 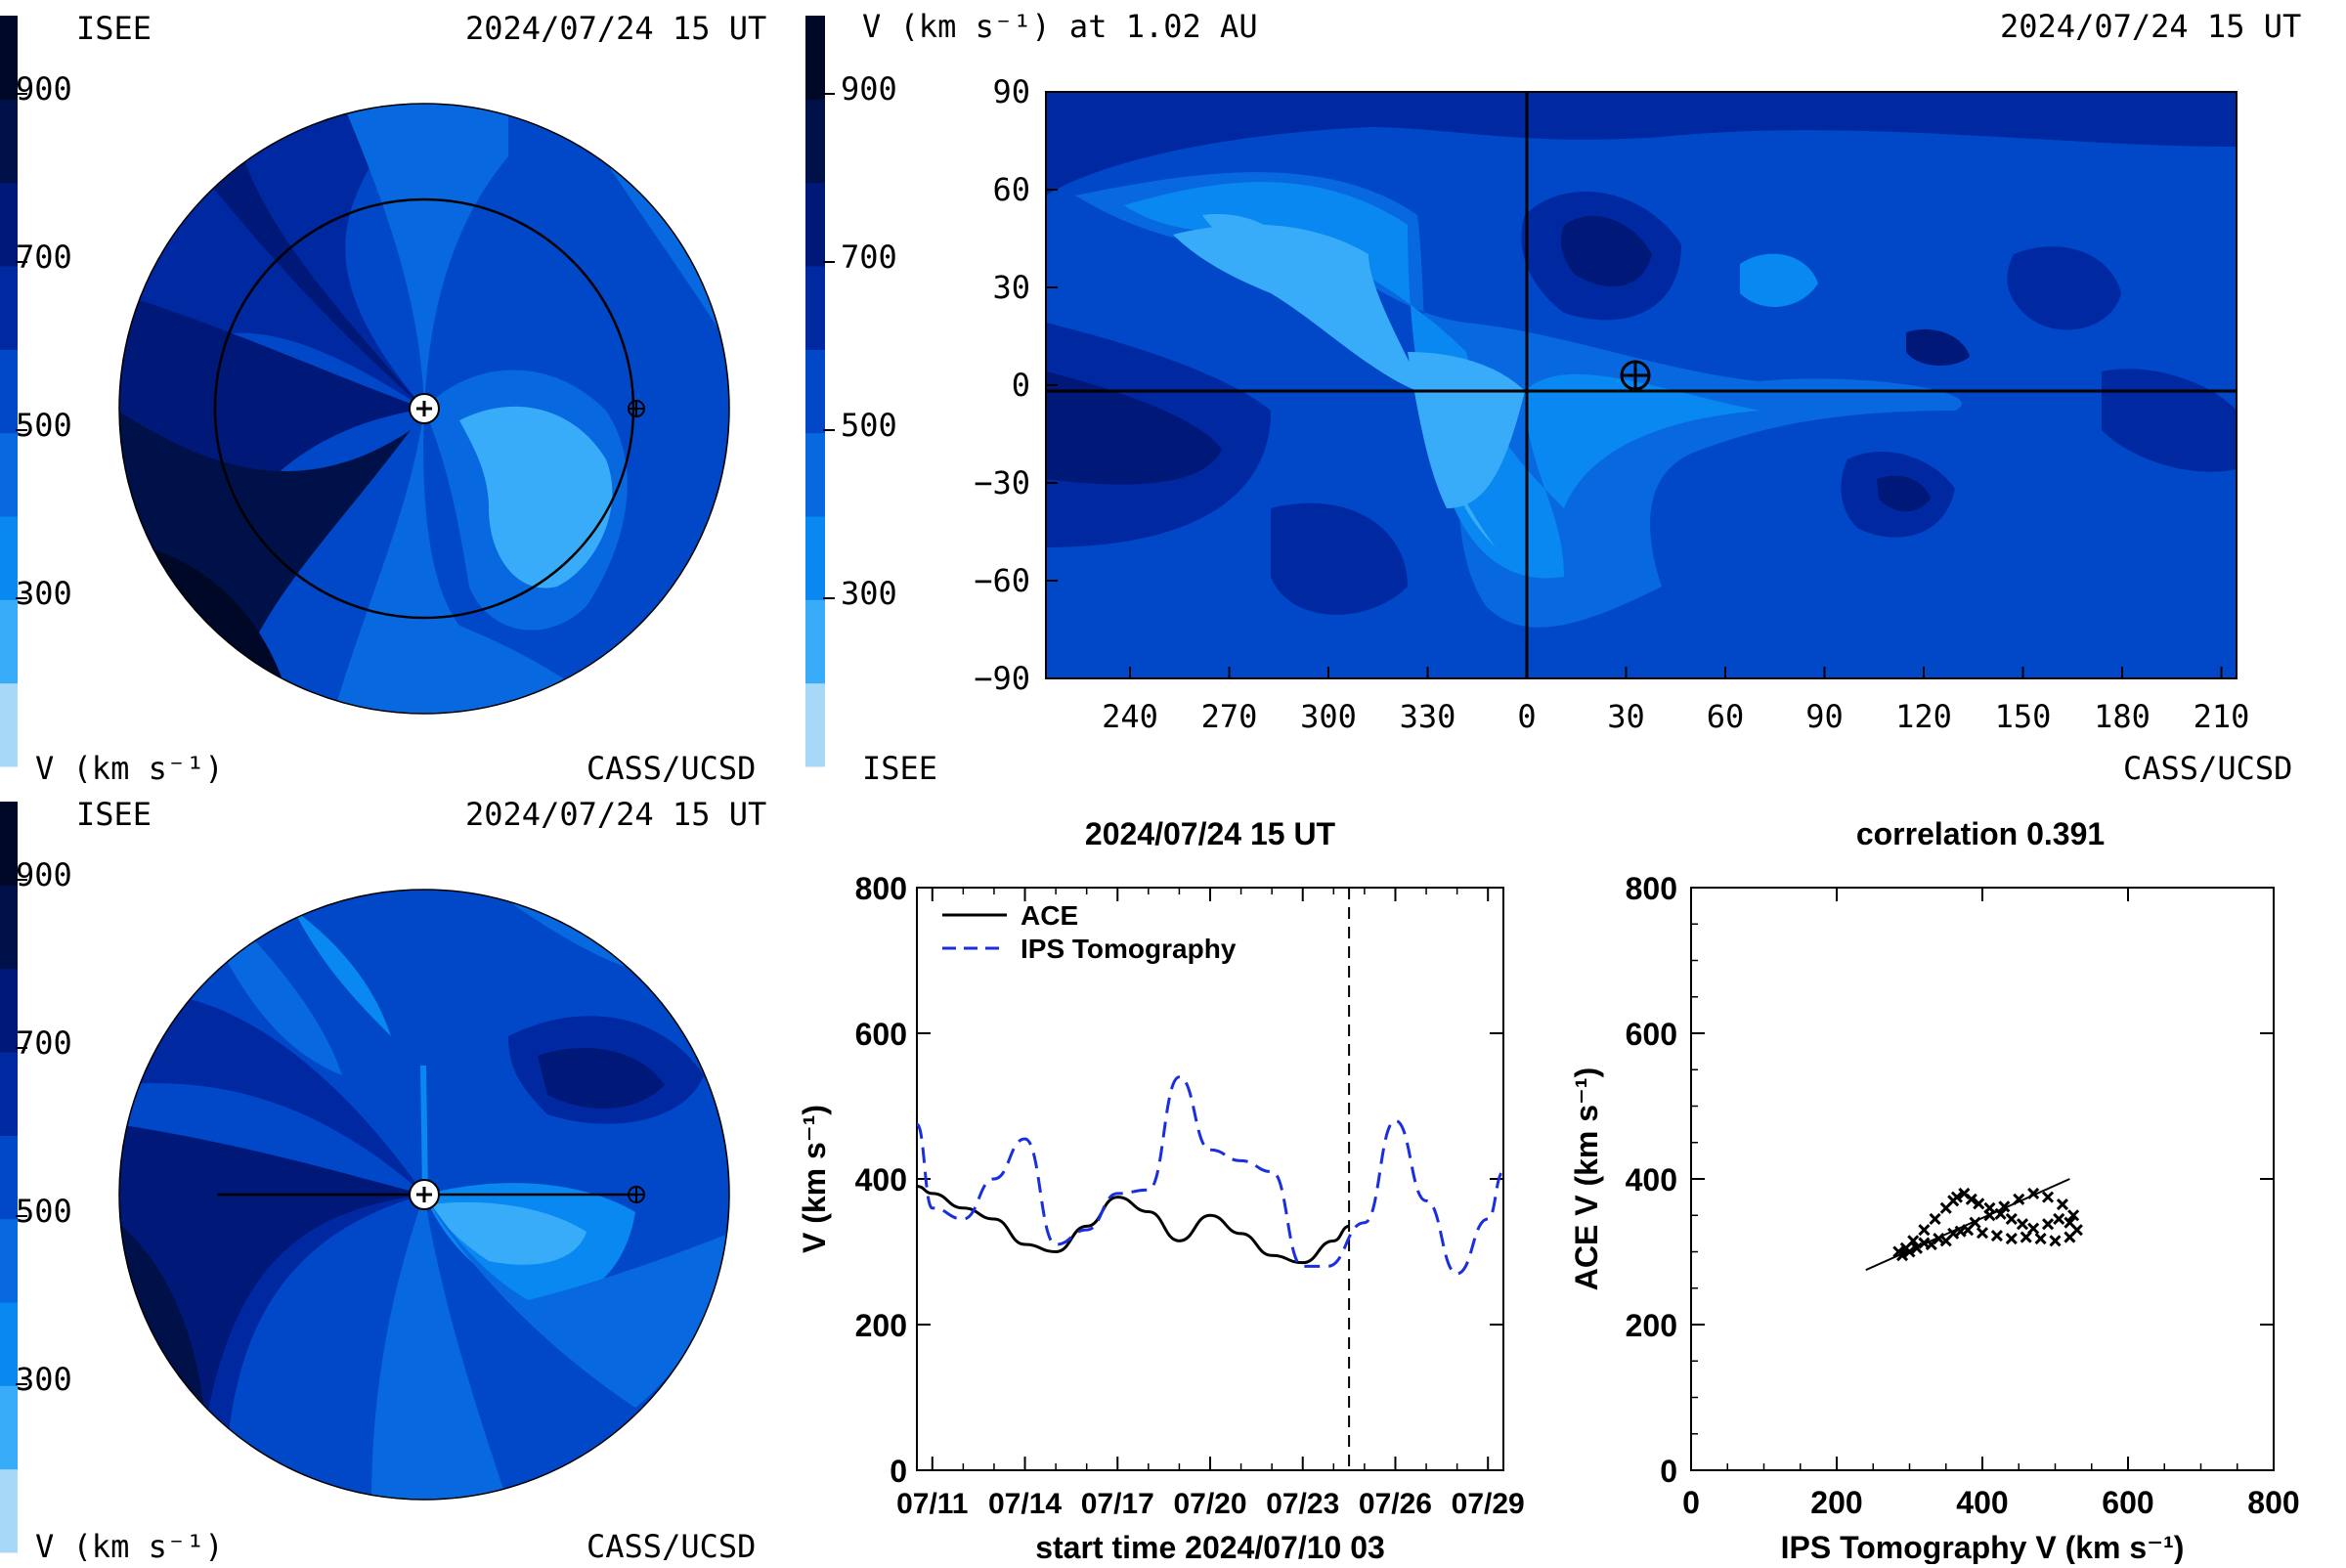 I want to click on longitude-tick-label: 150, so click(x=2023, y=716).